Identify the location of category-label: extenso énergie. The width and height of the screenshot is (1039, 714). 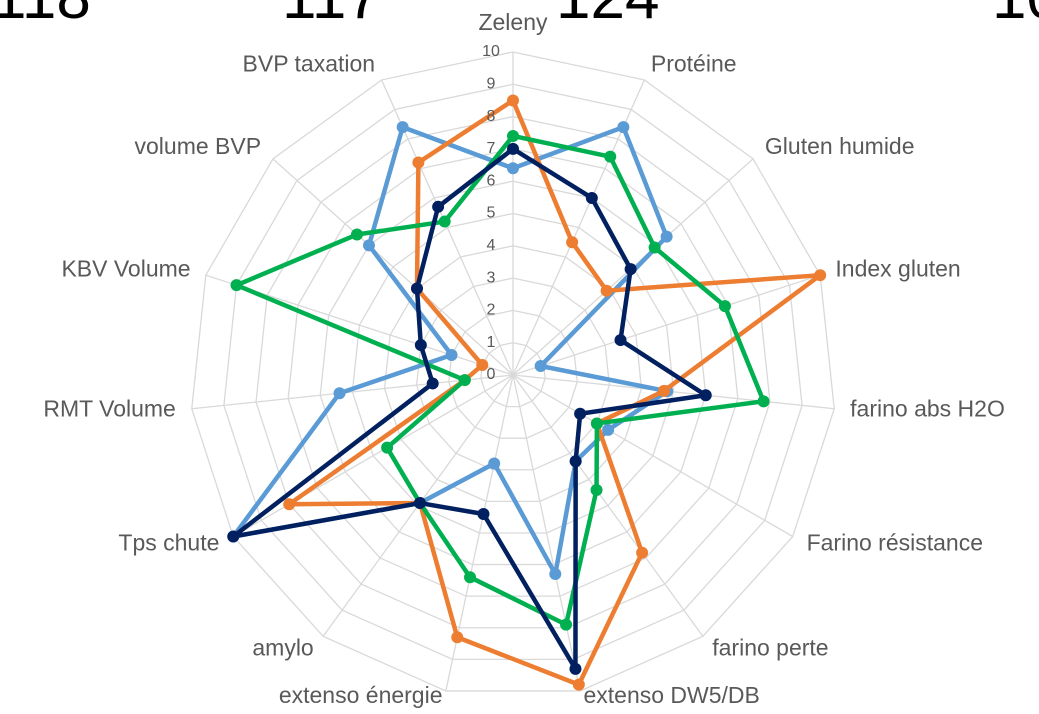
(361, 695).